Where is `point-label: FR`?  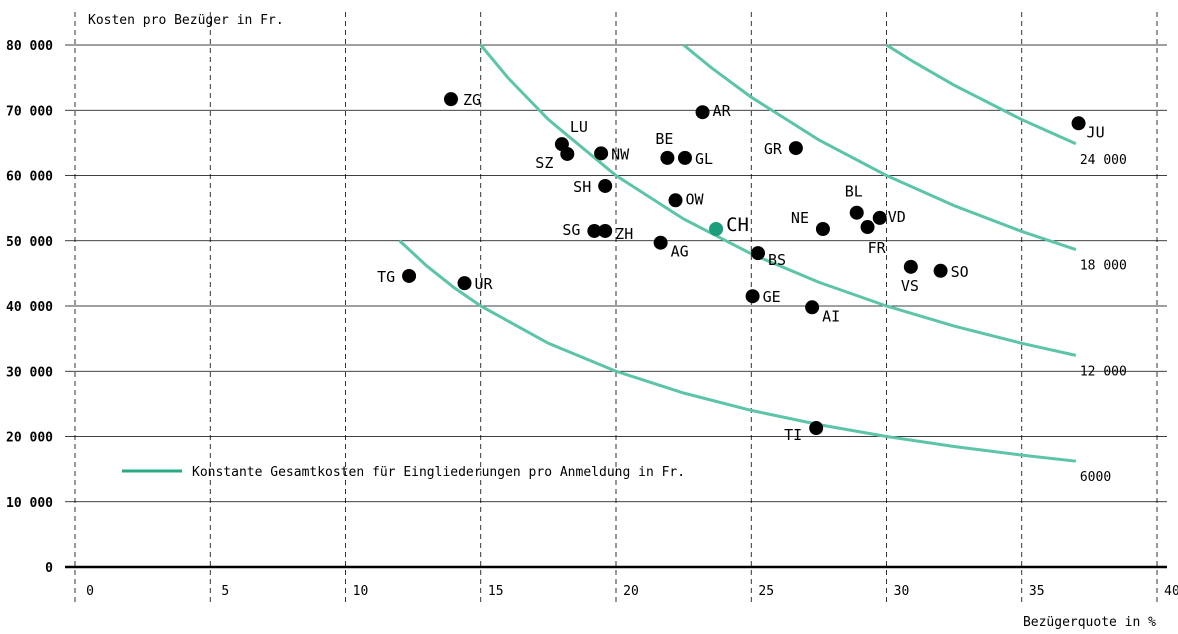 point-label: FR is located at coordinates (877, 248).